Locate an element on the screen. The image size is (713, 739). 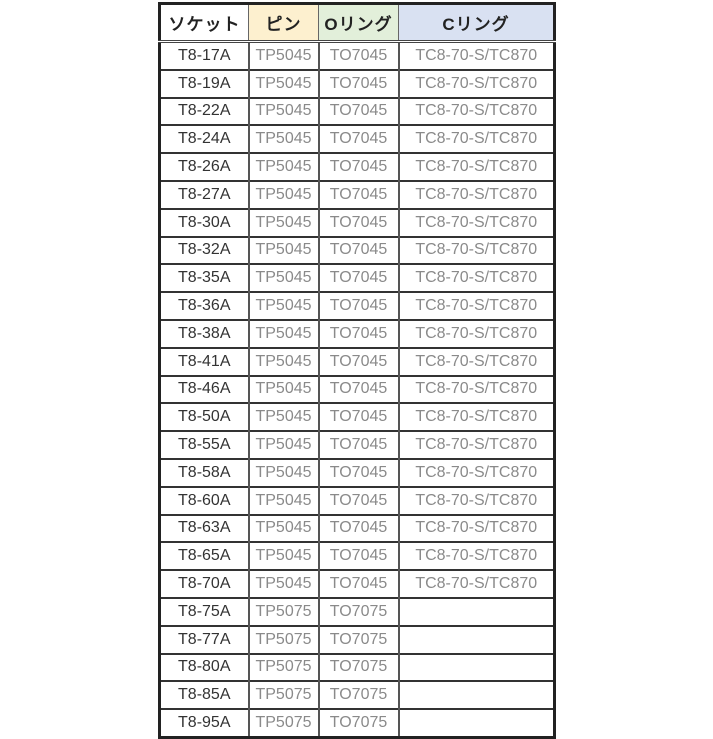
table-row: T8-80A TP5075 TO7075 is located at coordinates (357, 667).